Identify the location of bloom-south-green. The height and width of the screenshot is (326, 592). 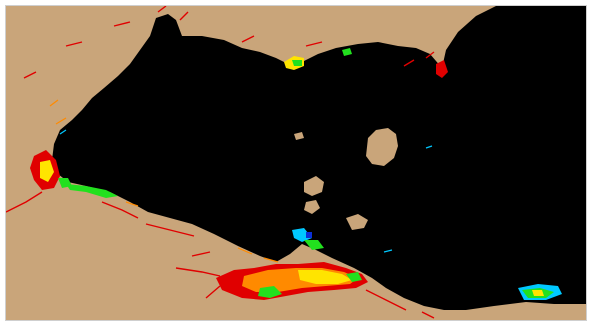
(270, 292).